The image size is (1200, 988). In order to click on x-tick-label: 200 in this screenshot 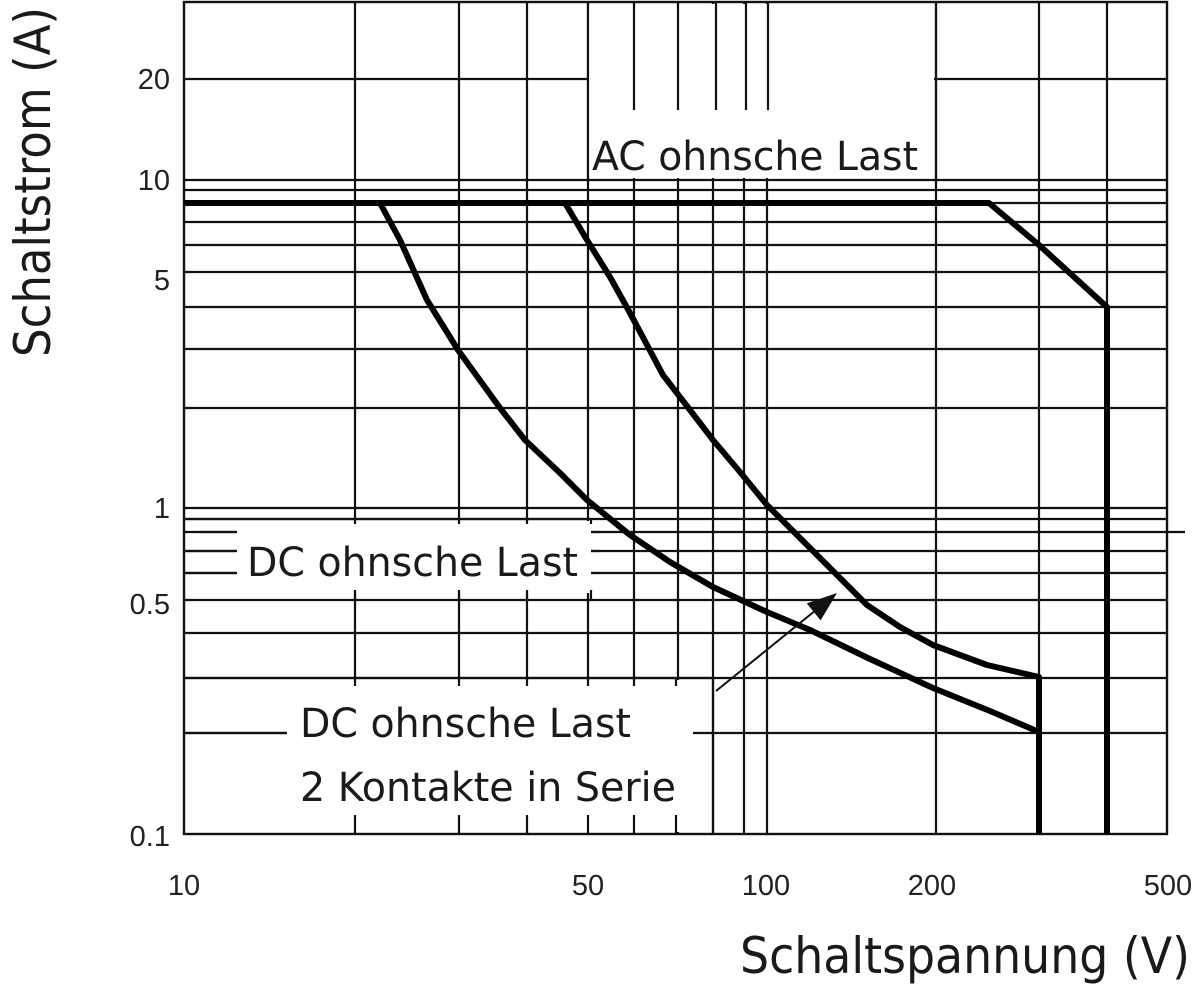, I will do `click(932, 886)`.